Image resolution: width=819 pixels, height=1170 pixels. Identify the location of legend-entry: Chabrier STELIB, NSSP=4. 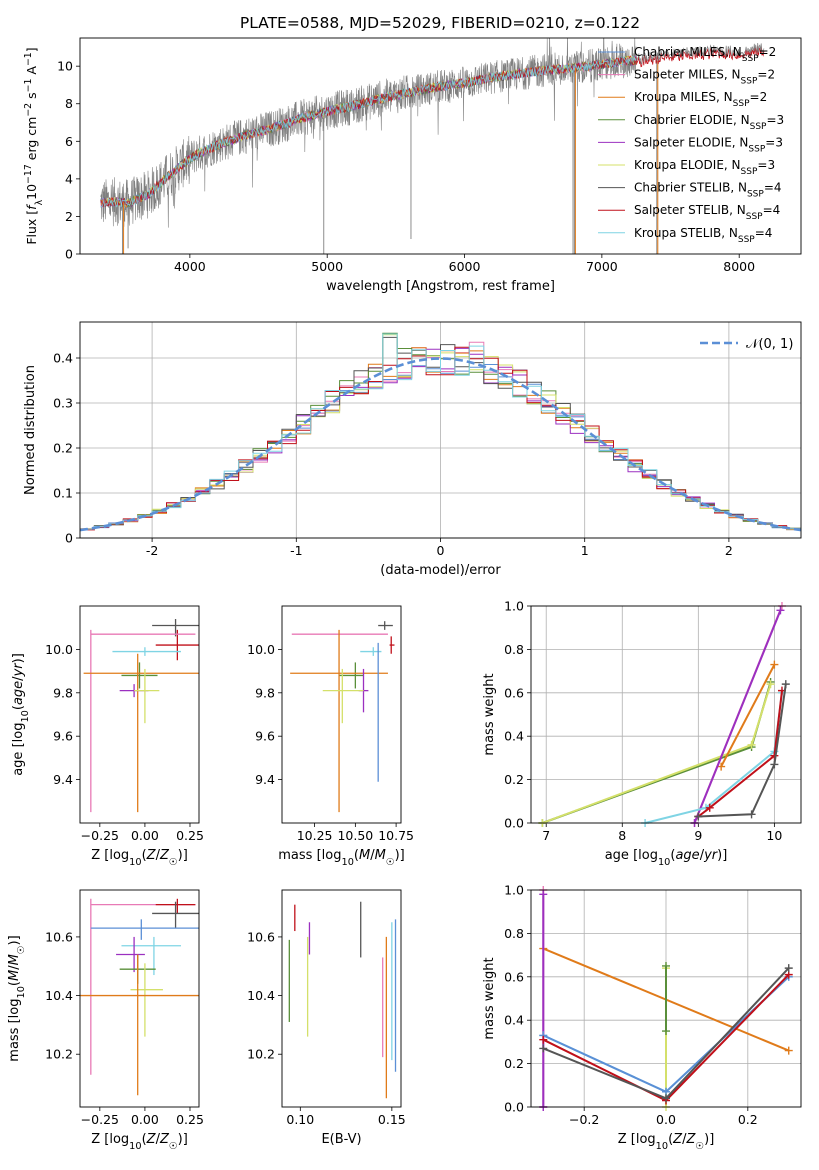
(708, 190).